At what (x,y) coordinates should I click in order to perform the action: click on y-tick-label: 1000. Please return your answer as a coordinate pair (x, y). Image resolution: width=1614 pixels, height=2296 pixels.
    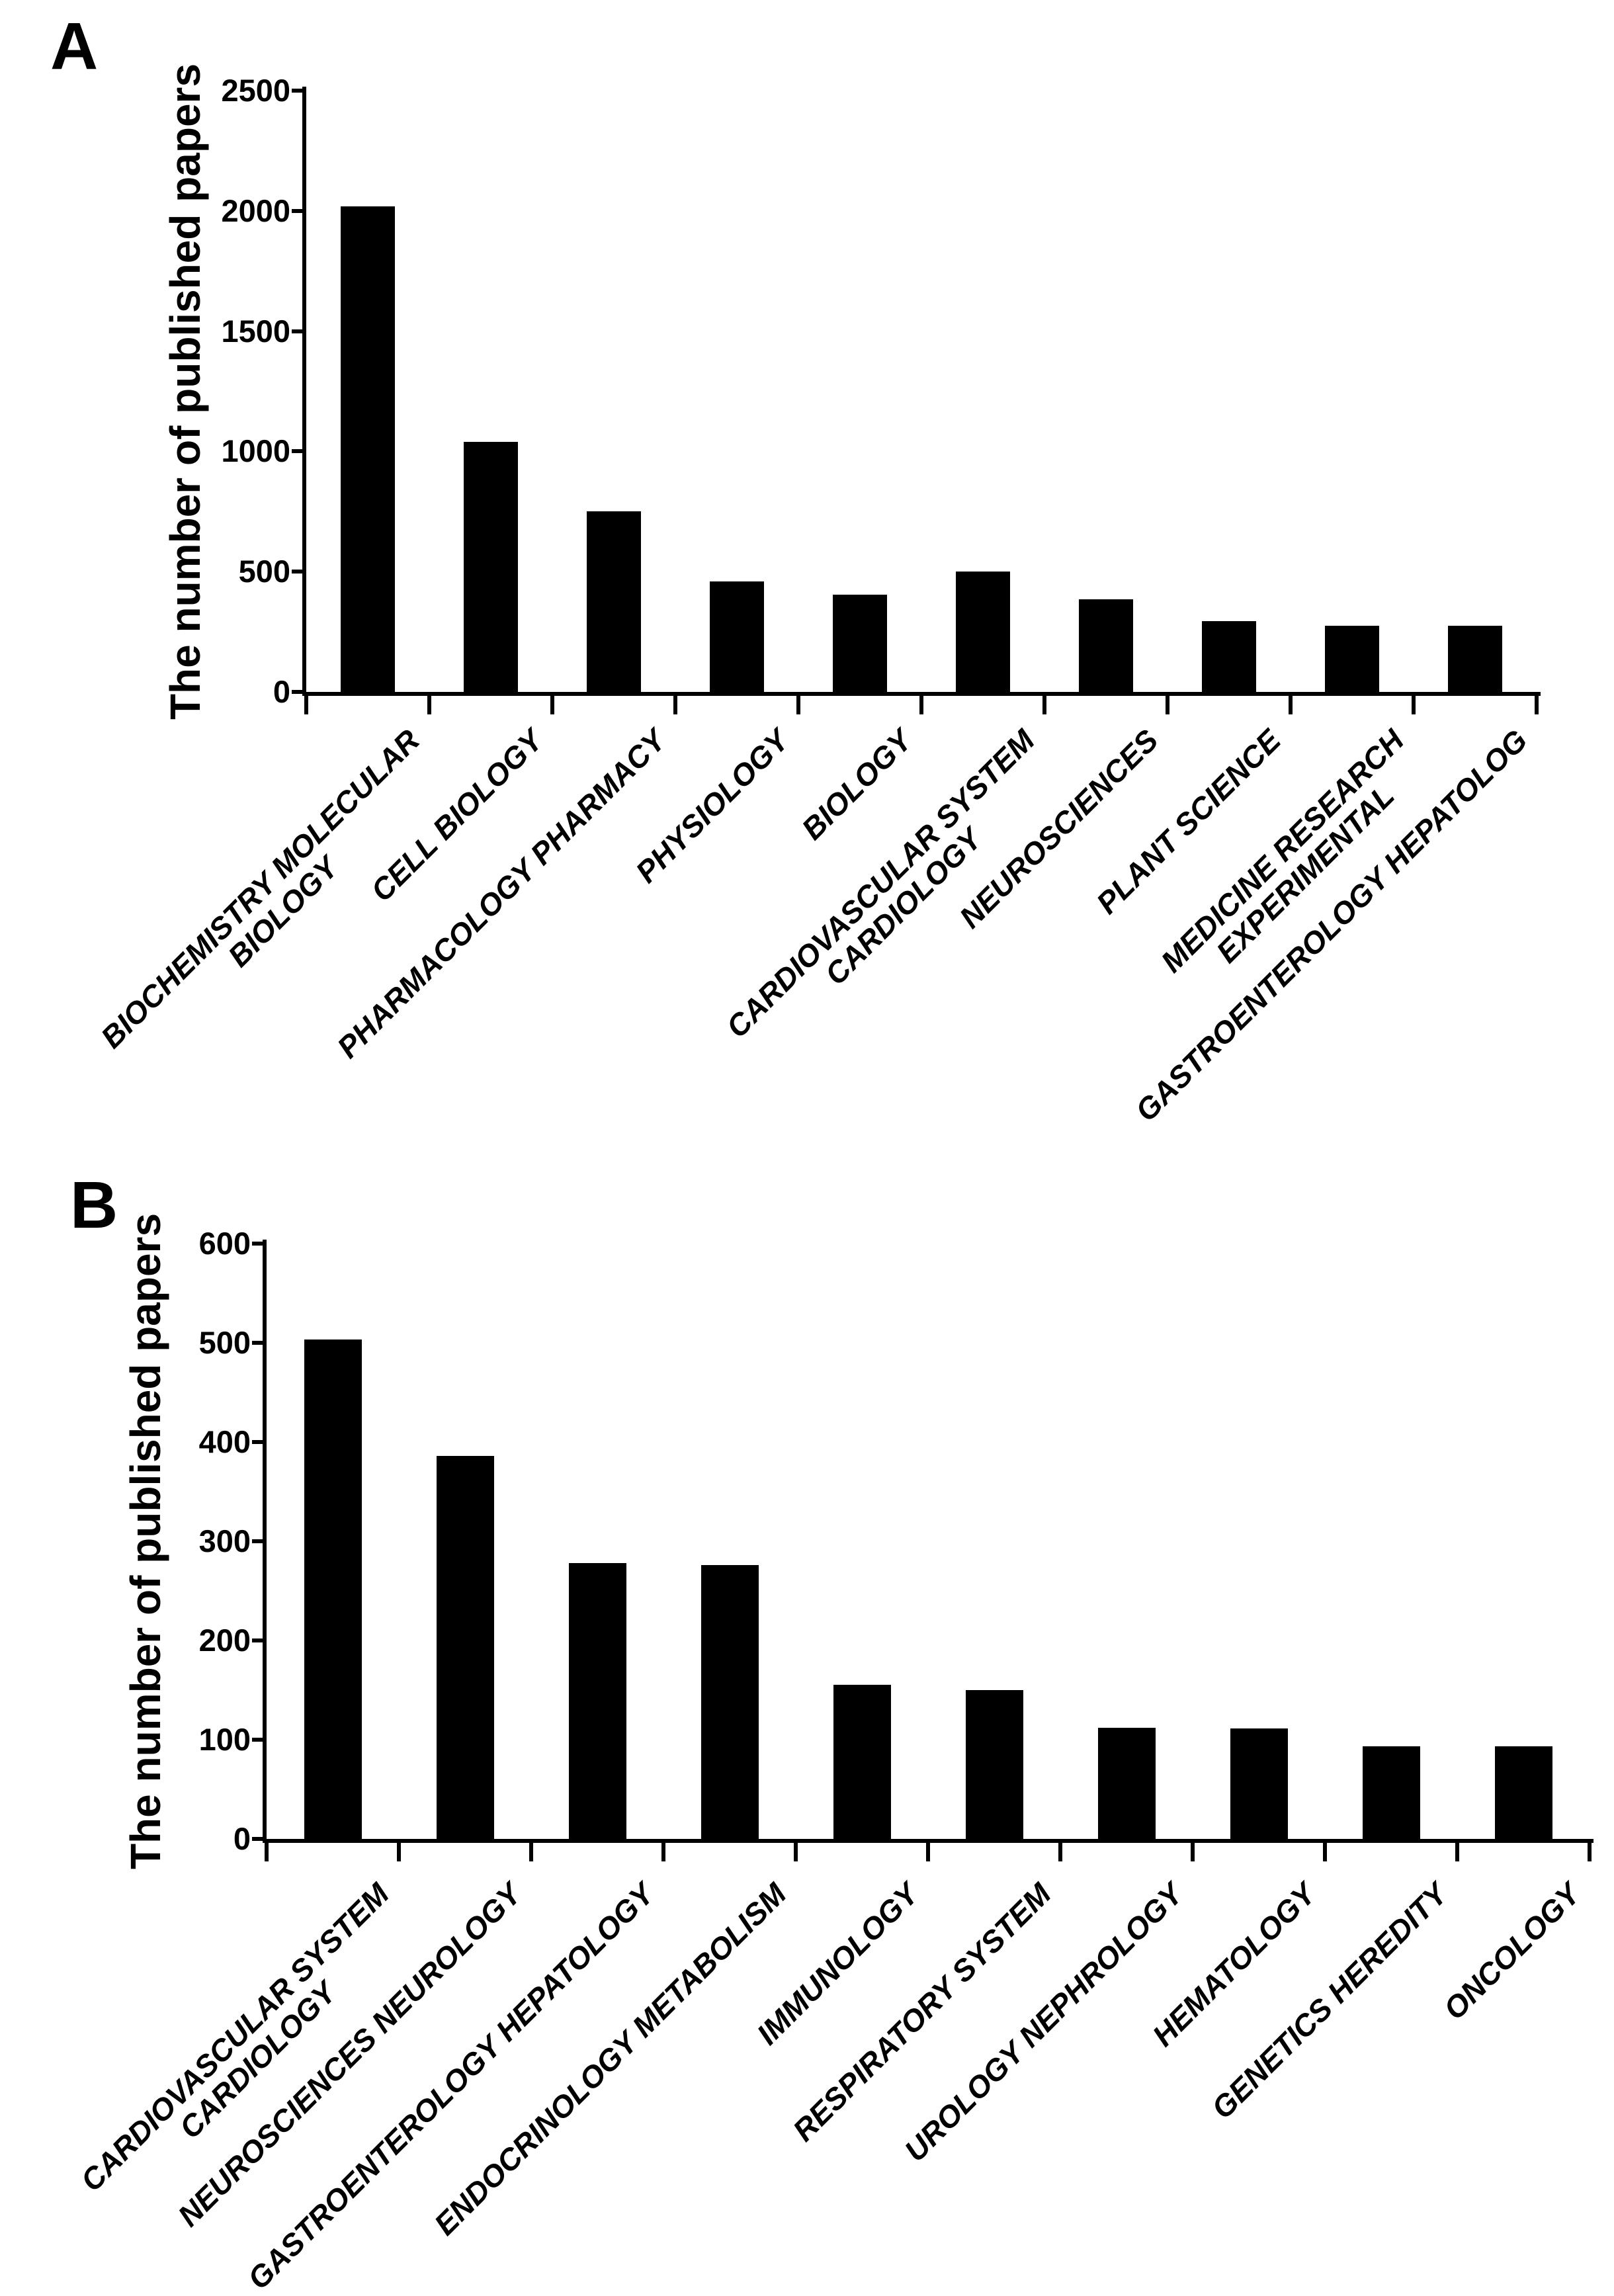
    Looking at the image, I should click on (256, 451).